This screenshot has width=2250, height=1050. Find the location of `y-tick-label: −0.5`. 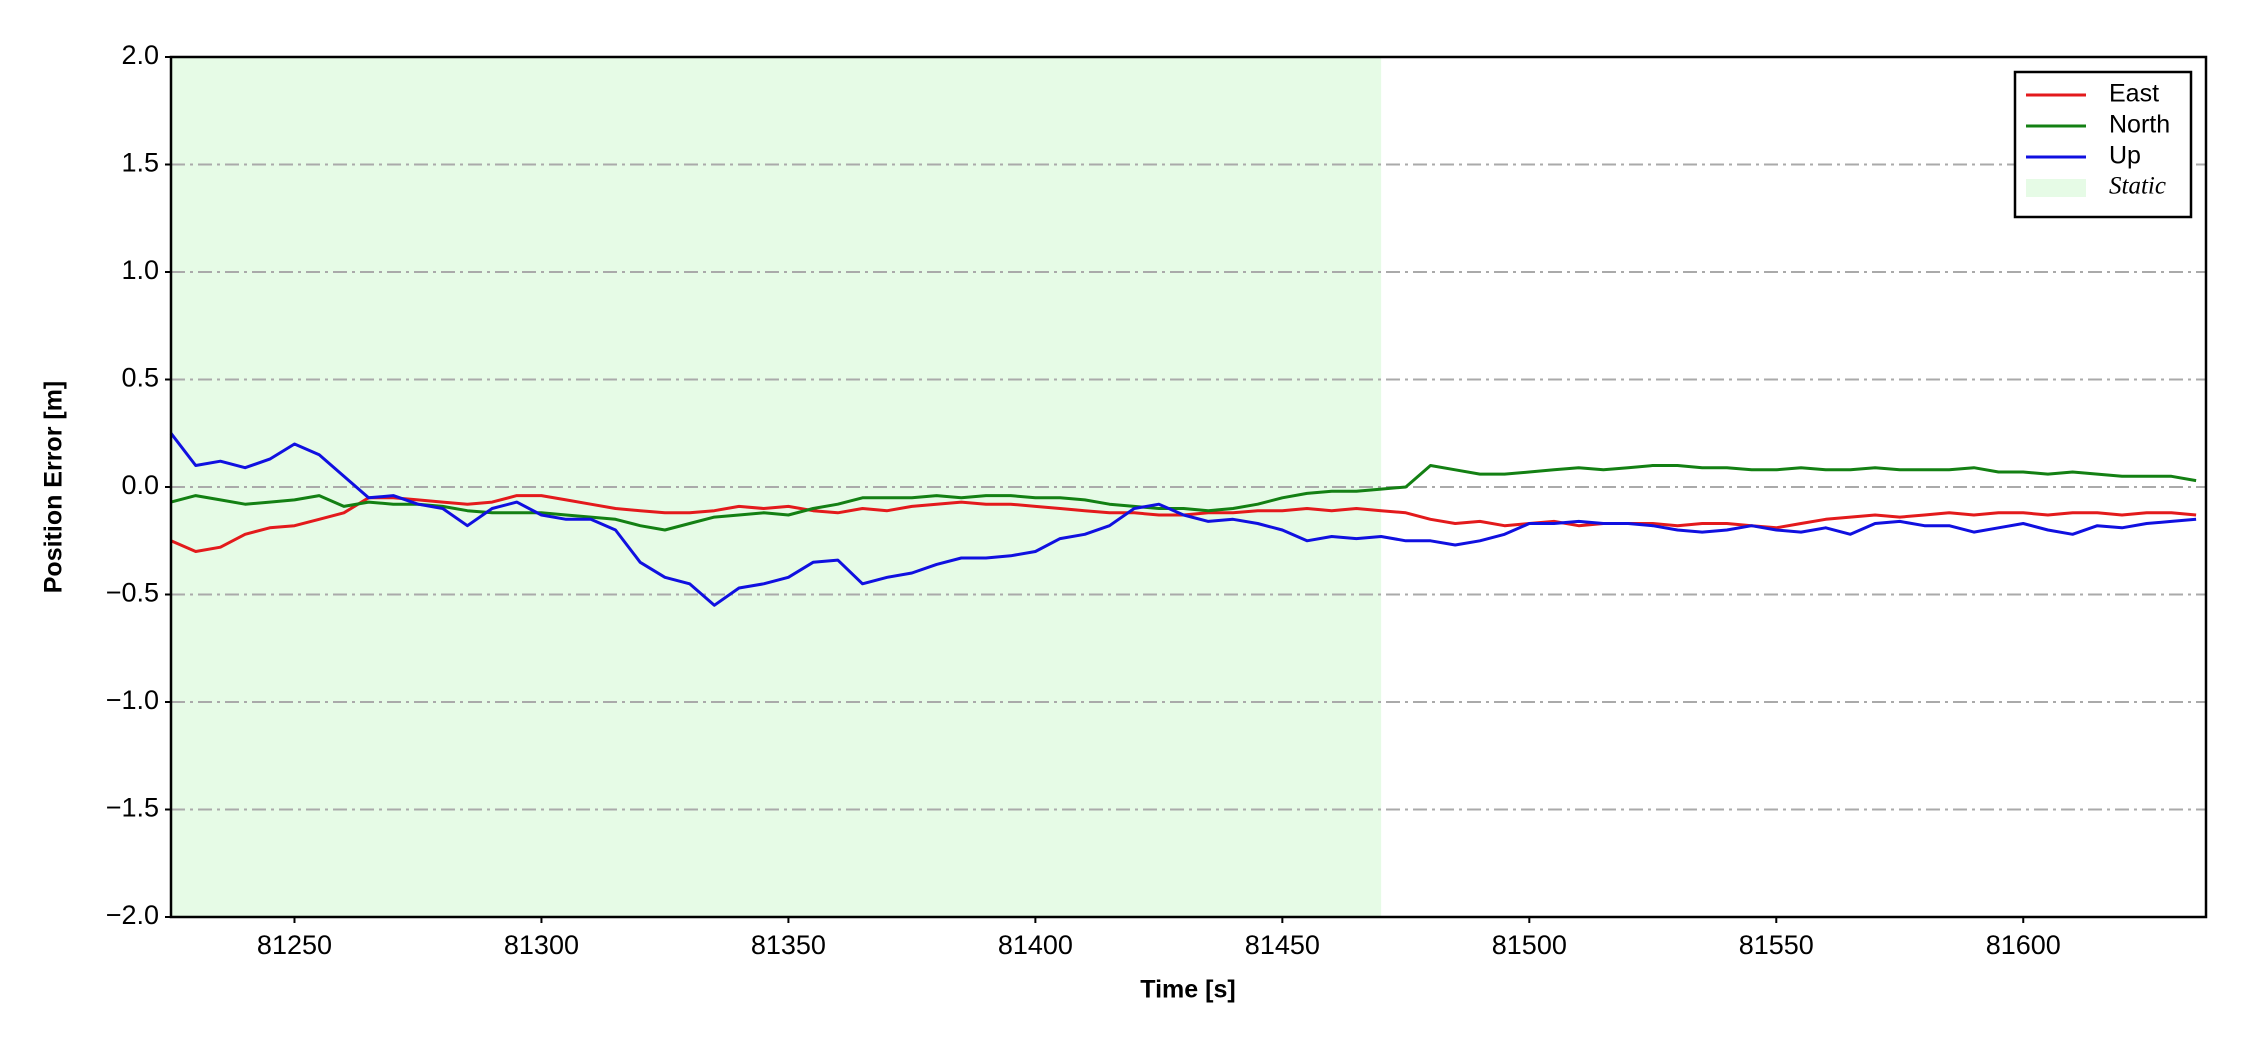

y-tick-label: −0.5 is located at coordinates (132, 593).